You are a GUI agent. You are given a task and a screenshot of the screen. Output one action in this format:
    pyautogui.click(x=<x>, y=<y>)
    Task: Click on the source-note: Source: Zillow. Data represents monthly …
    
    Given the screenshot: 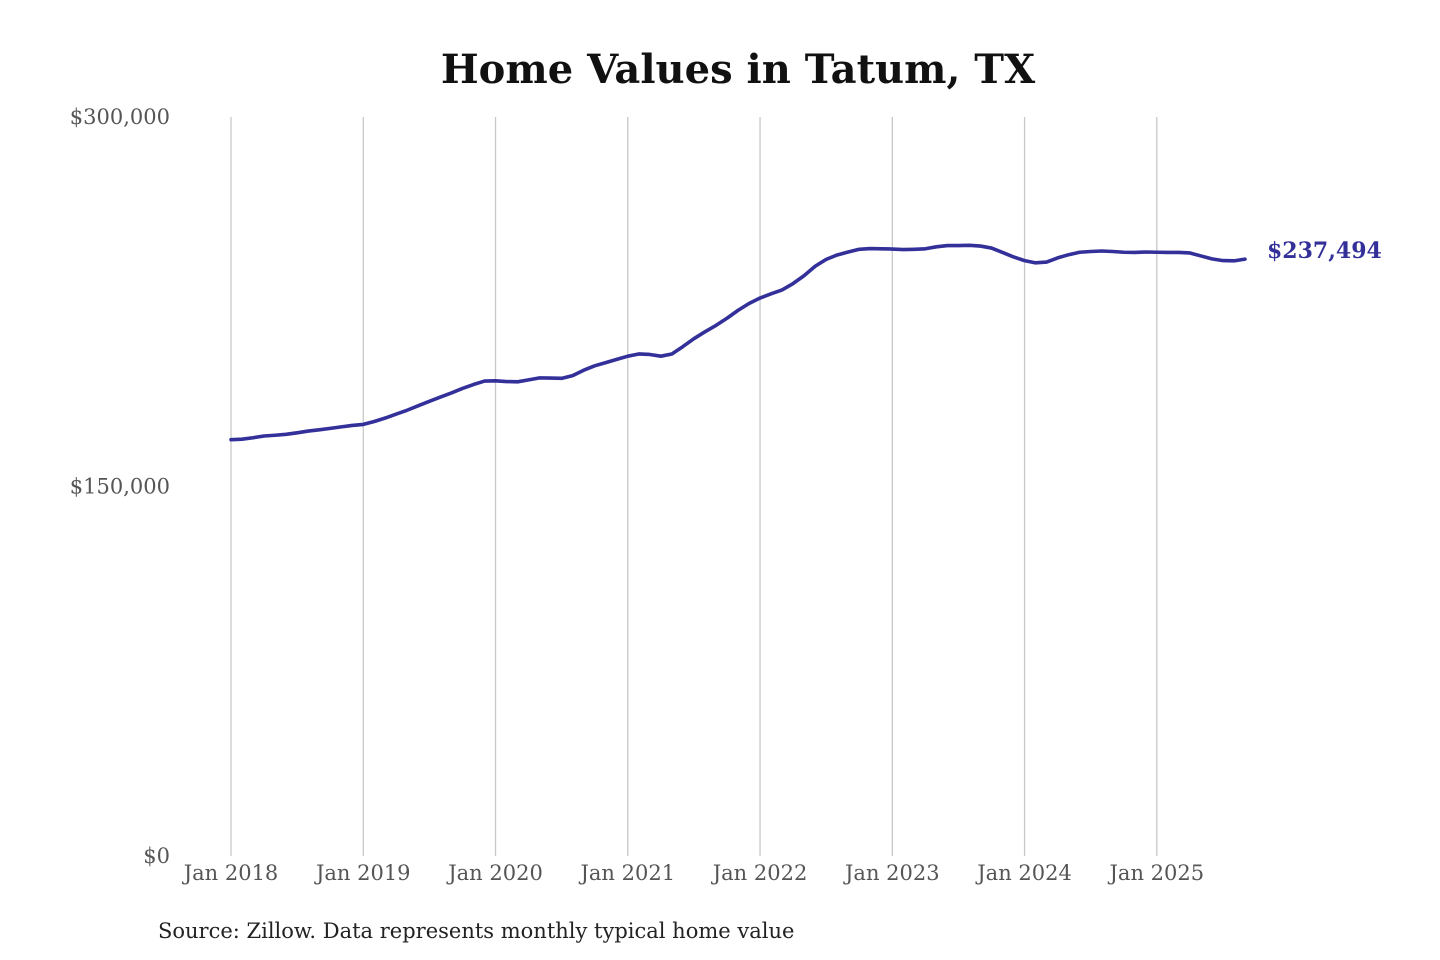 What is the action you would take?
    pyautogui.click(x=476, y=931)
    